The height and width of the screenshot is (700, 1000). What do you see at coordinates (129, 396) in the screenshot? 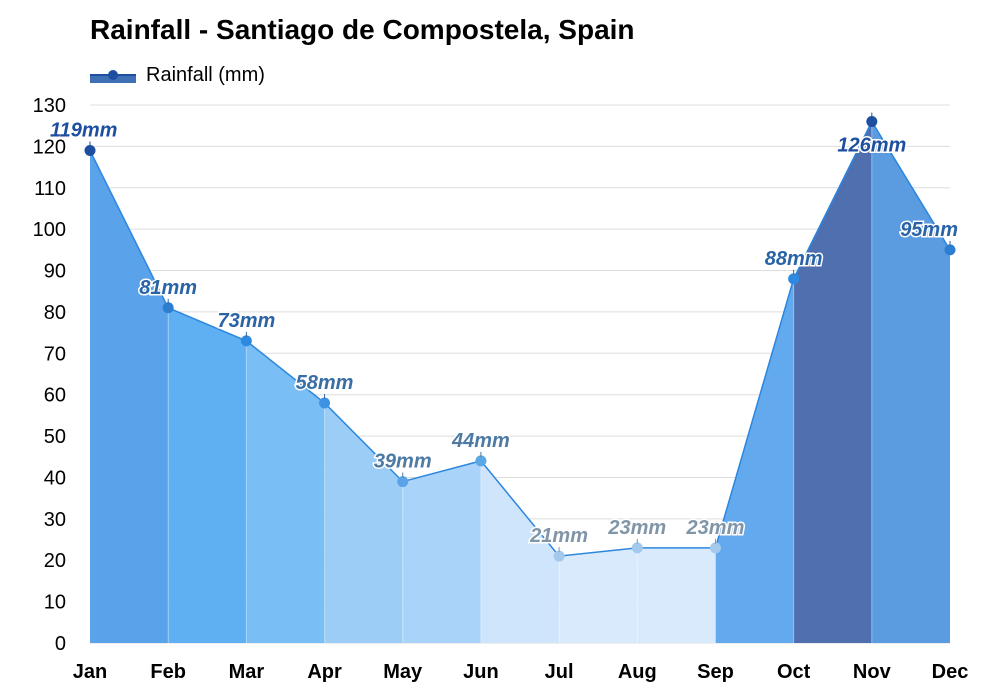
I see `area-segment-jan` at bounding box center [129, 396].